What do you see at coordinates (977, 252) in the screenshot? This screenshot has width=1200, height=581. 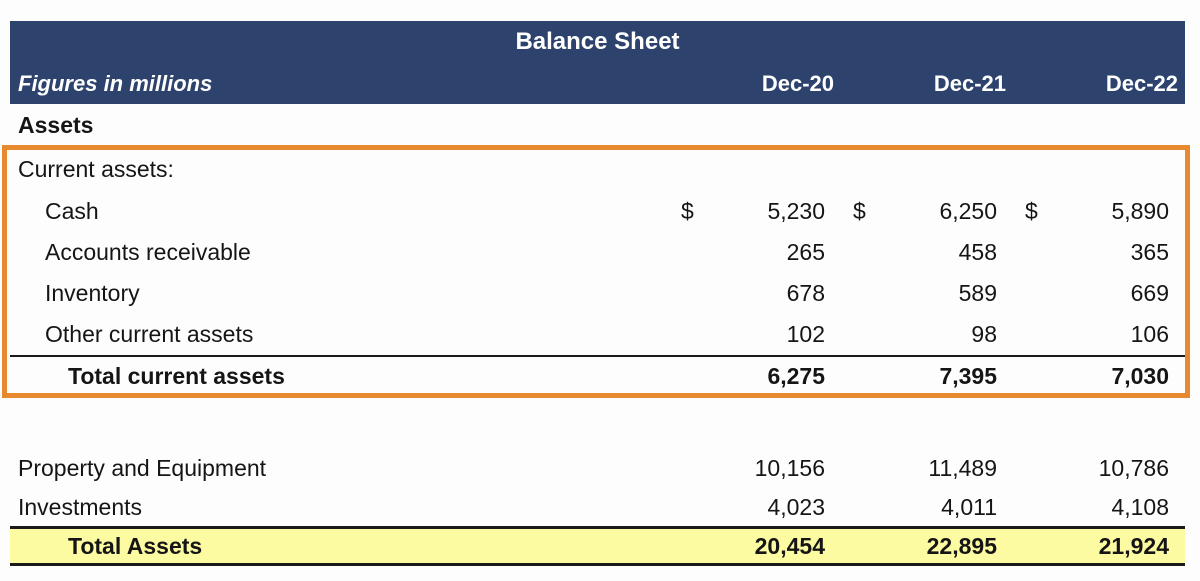 I see `value-dec-21: 458` at bounding box center [977, 252].